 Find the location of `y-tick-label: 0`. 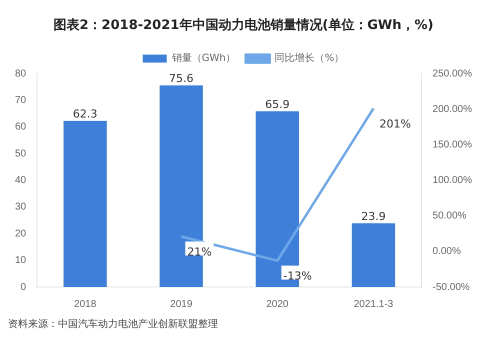

y-tick-label: 0 is located at coordinates (23, 287).